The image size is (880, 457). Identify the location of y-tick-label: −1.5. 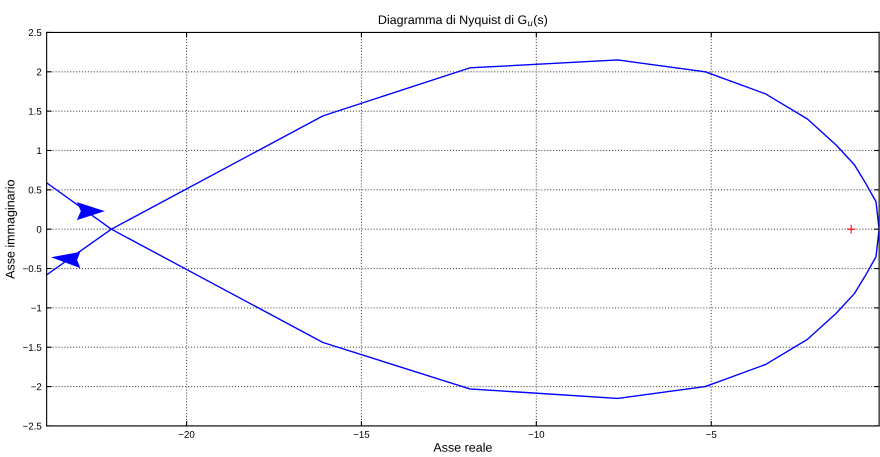
(32, 347).